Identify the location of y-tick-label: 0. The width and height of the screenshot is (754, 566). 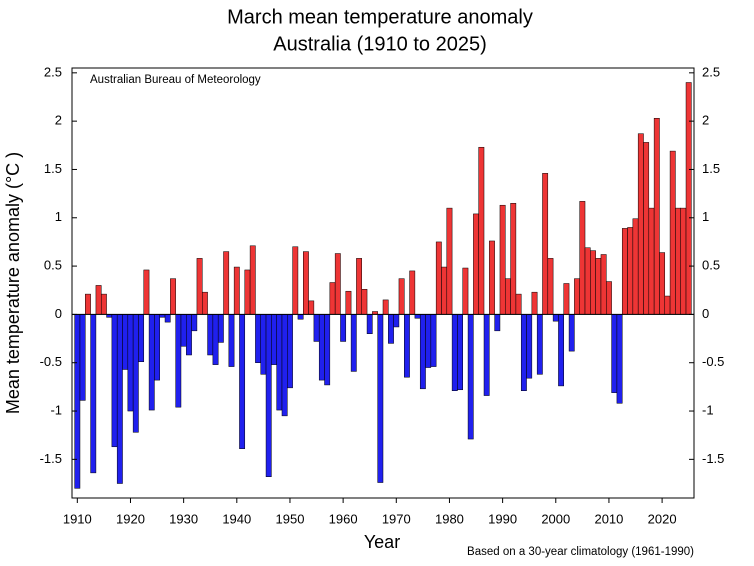
(58, 313).